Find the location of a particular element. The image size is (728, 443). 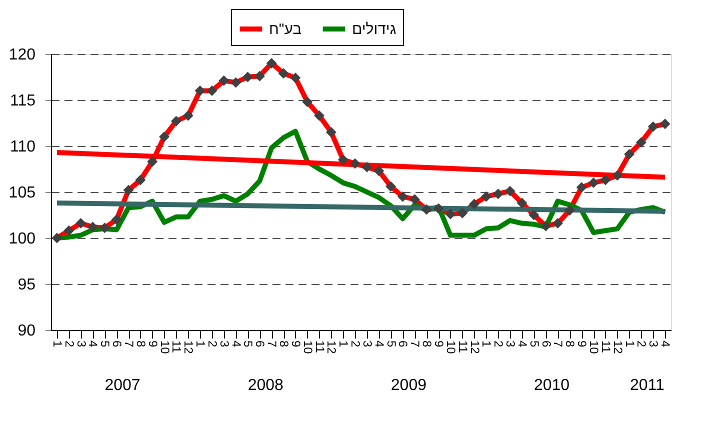

y-tick-label: 95 is located at coordinates (27, 285).